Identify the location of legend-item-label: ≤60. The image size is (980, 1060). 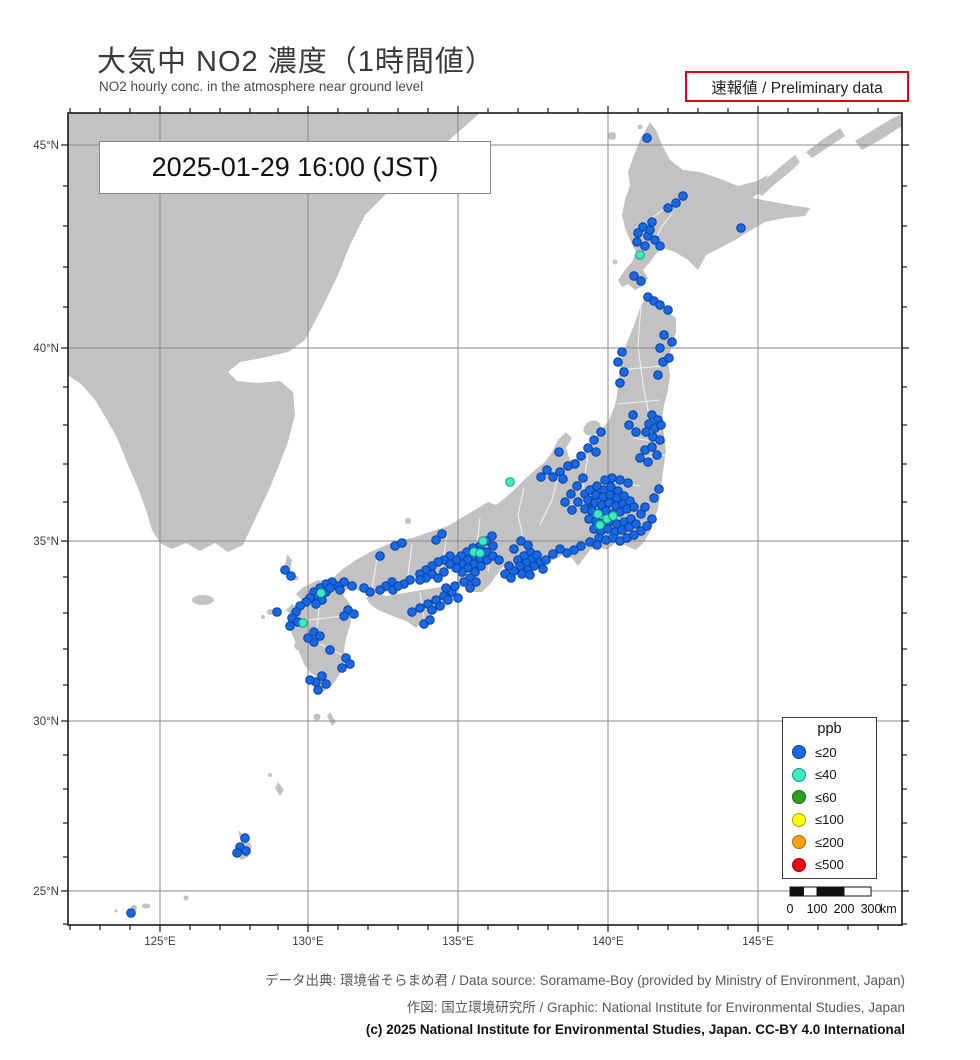
(826, 797).